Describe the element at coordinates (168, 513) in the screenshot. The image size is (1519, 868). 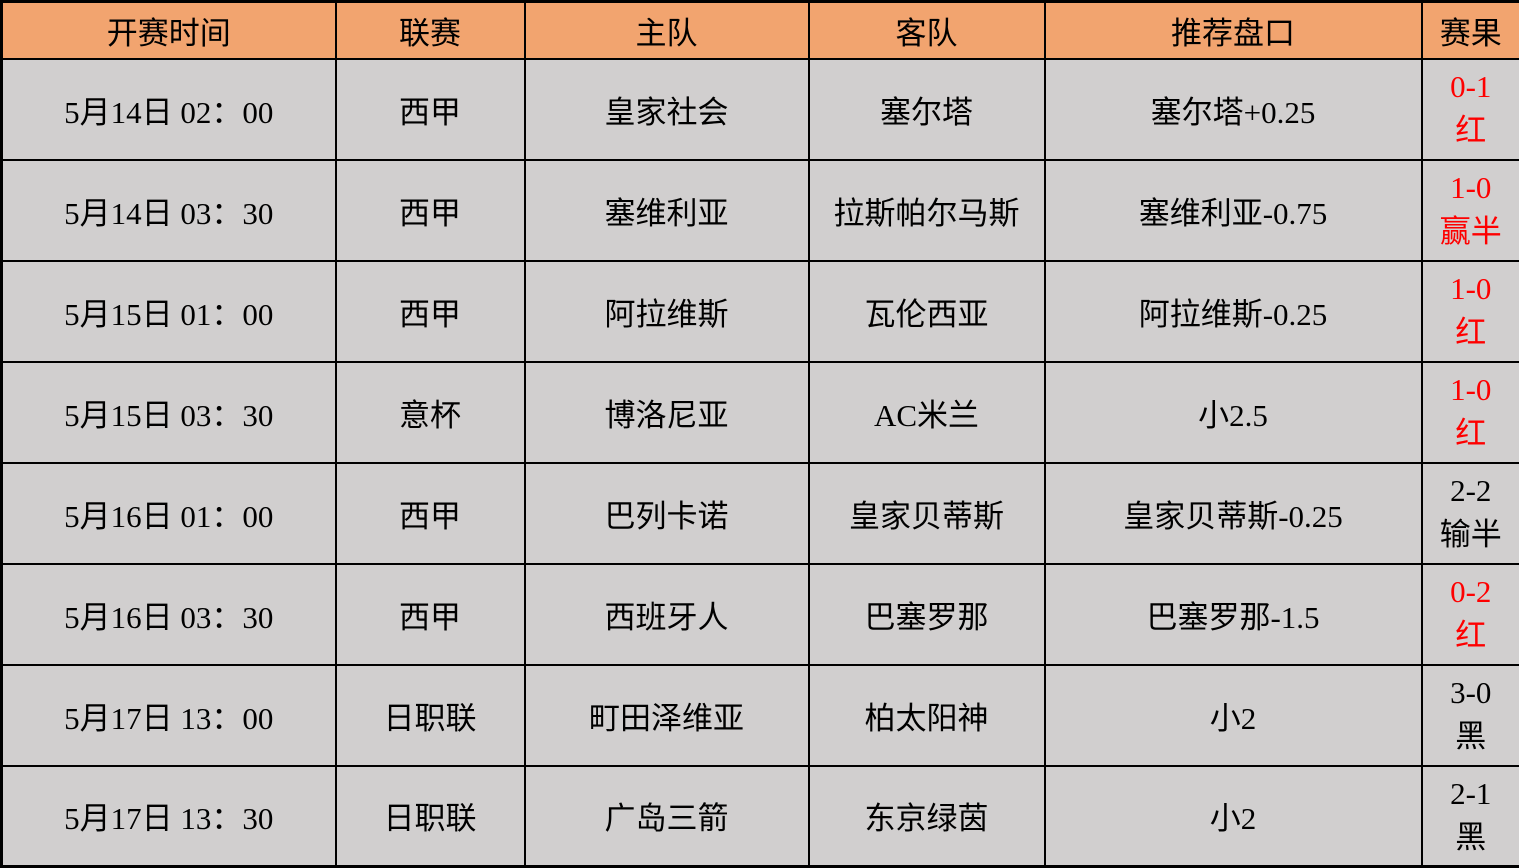
I see `kickoff-time-cell: 5月16日 01：00` at that location.